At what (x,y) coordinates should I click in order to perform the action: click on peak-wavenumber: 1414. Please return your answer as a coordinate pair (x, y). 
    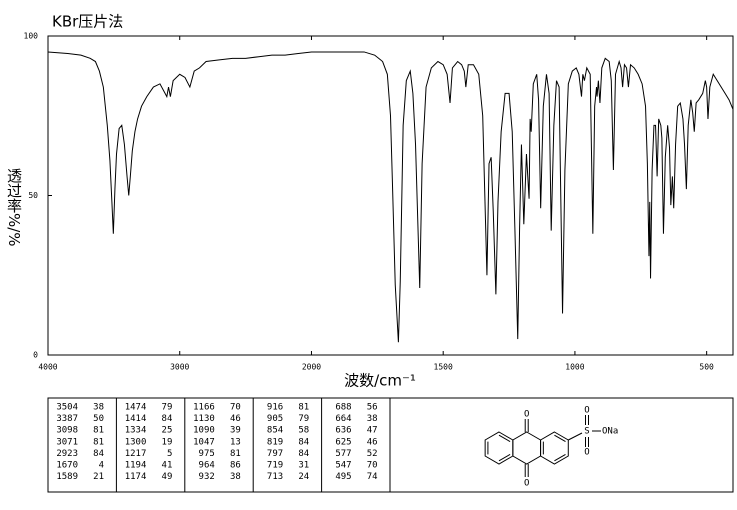
    Looking at the image, I should click on (136, 419).